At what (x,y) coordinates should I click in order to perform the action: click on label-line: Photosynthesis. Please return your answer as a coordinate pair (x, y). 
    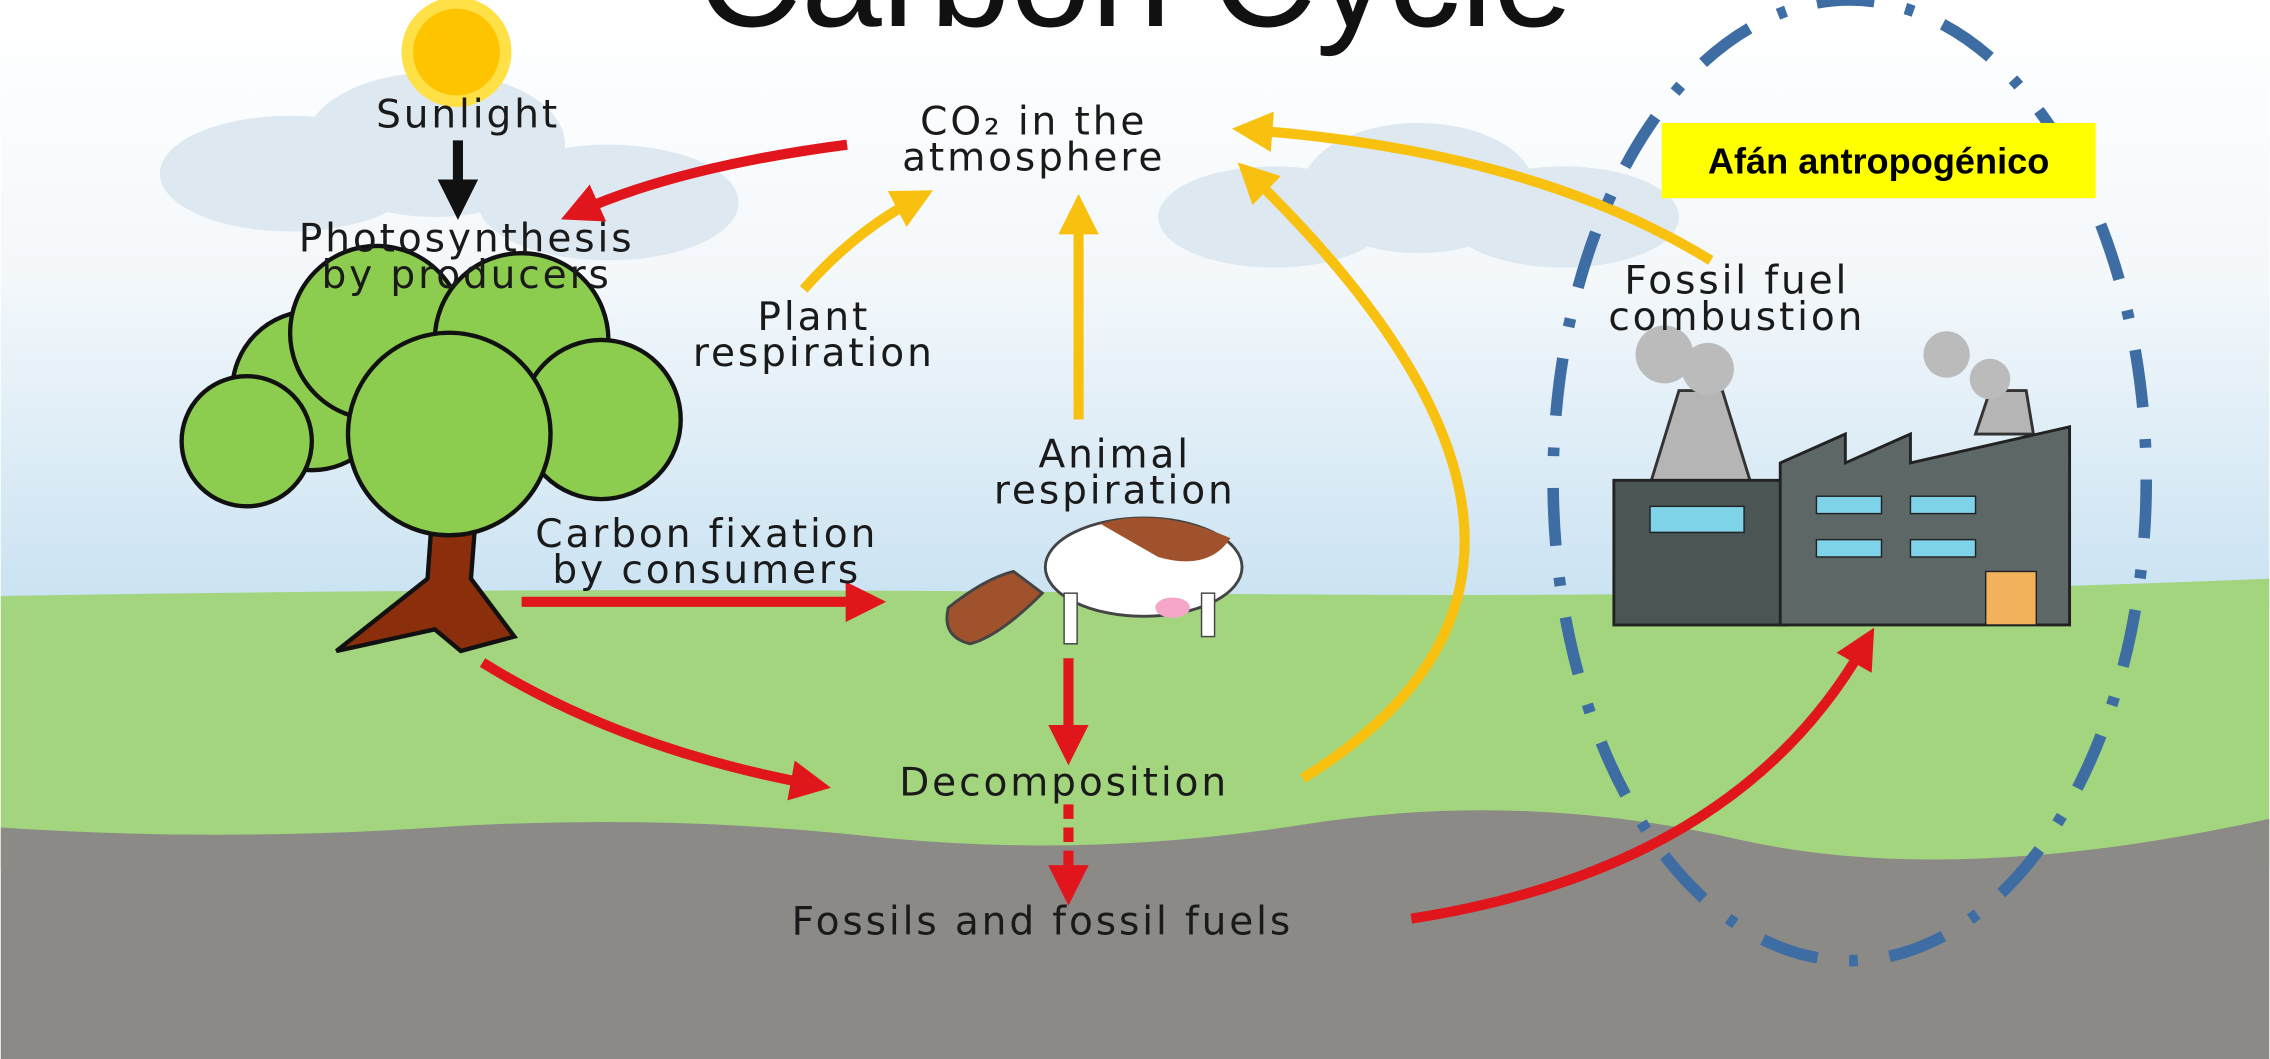
    Looking at the image, I should click on (467, 239).